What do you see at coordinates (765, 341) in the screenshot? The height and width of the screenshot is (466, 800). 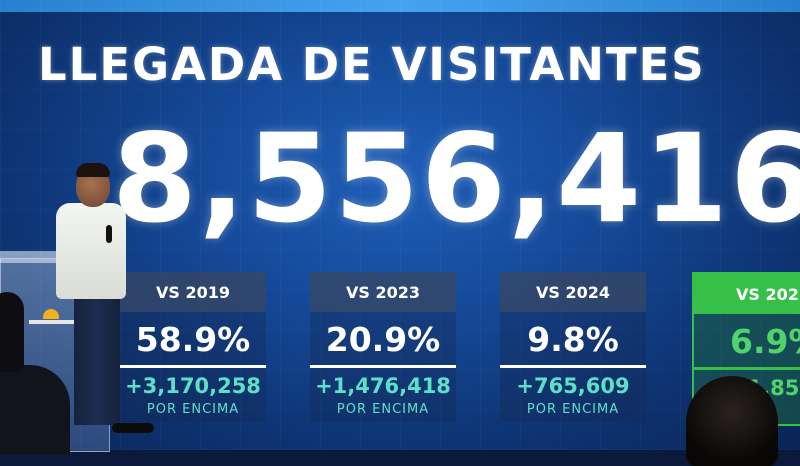 I see `card-percentage: 6.9%` at bounding box center [765, 341].